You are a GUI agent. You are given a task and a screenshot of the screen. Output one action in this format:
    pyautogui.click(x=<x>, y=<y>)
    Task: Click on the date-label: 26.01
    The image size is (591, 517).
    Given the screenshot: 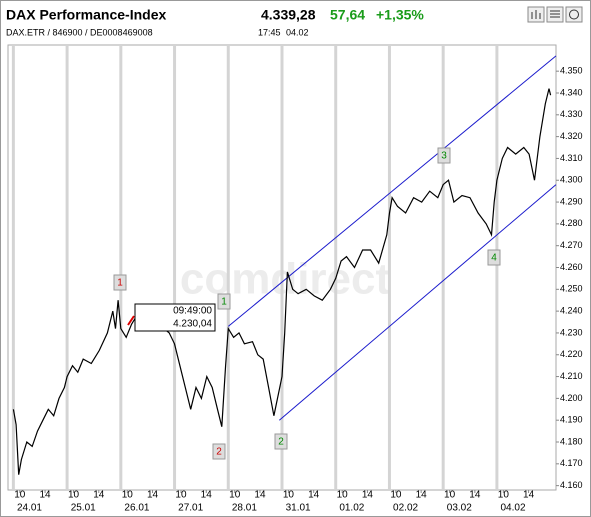 What is the action you would take?
    pyautogui.click(x=136, y=508)
    